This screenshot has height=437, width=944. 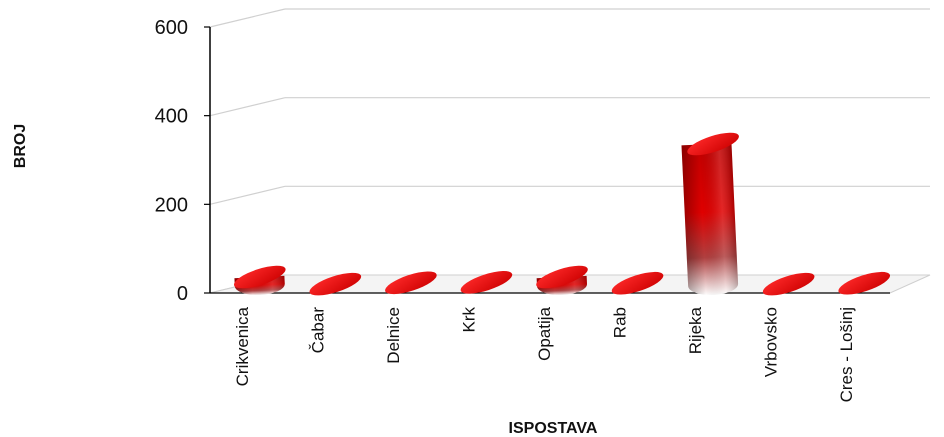 What do you see at coordinates (242, 346) in the screenshot?
I see `x-tick-label: Crikvenica` at bounding box center [242, 346].